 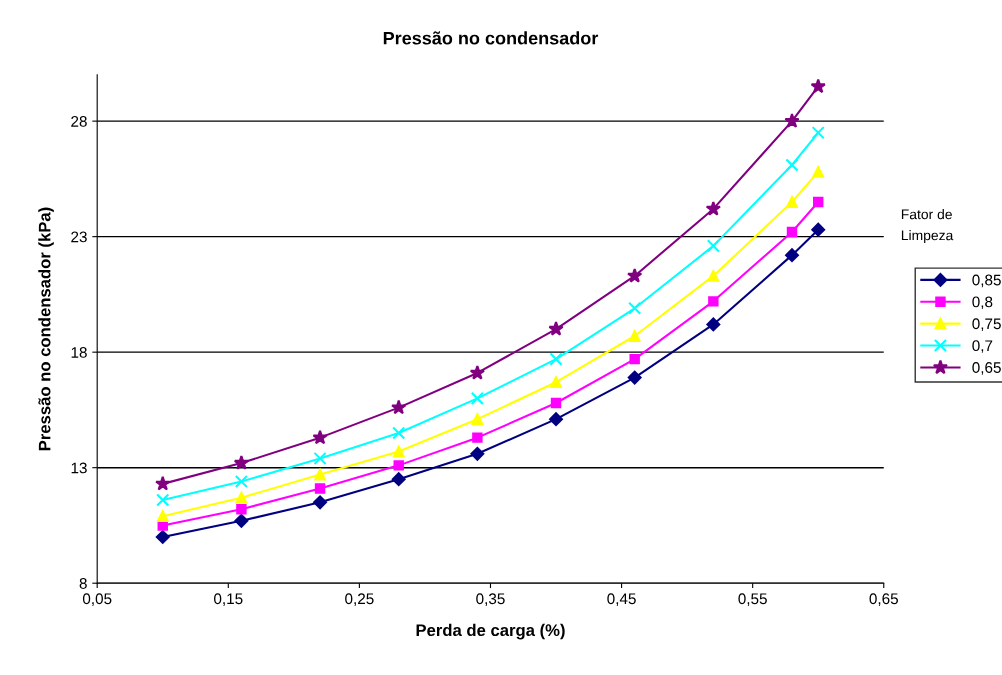 I want to click on legend-label: 0,8, so click(x=982, y=303).